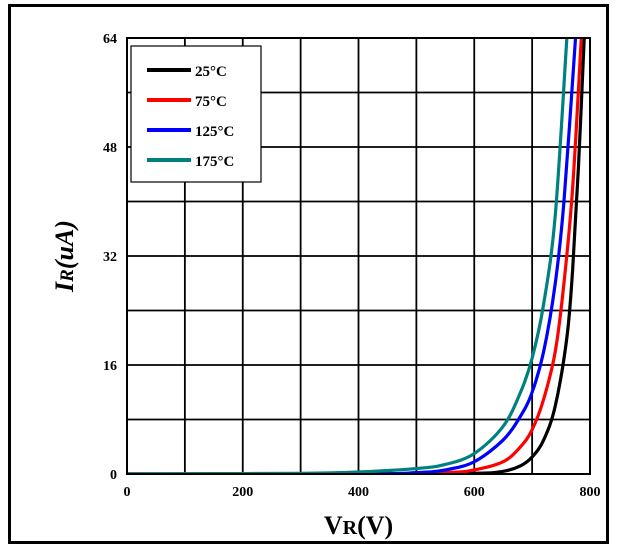  Describe the element at coordinates (127, 492) in the screenshot. I see `x-tick-label: 0` at that location.